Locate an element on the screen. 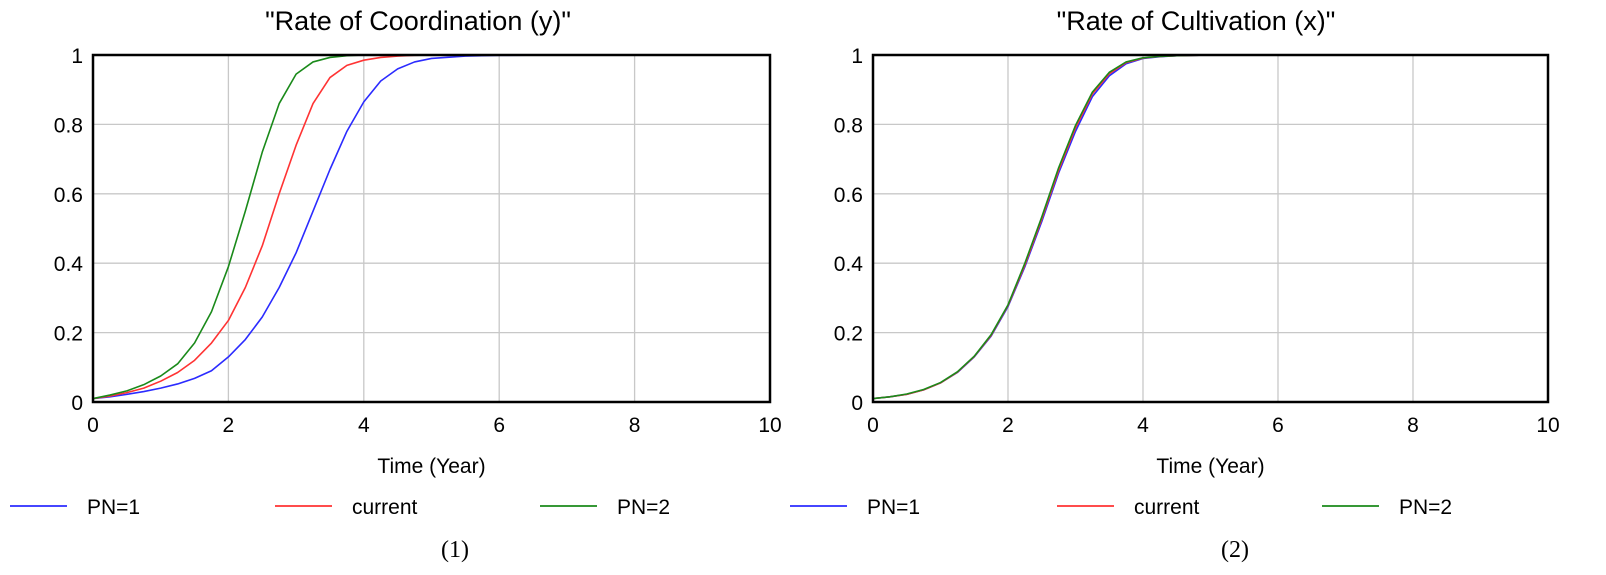  chart-title: "Rate of Cultivation (x)" is located at coordinates (1196, 21).